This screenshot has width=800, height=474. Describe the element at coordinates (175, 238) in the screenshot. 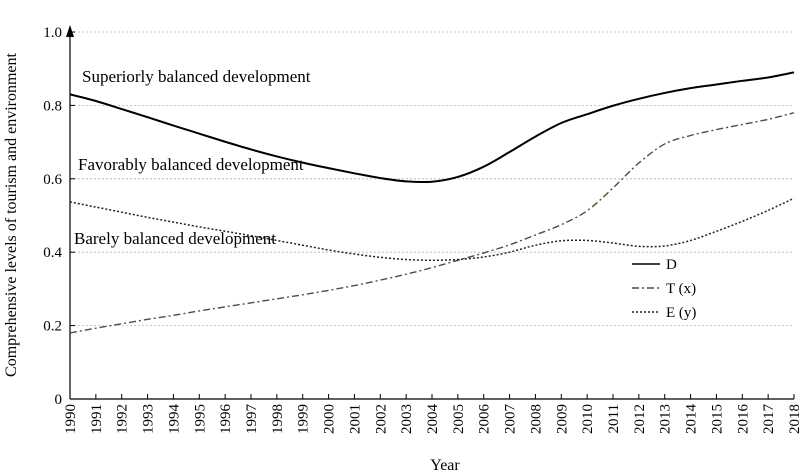

I see `annotation-barely: Barely balanced development` at that location.